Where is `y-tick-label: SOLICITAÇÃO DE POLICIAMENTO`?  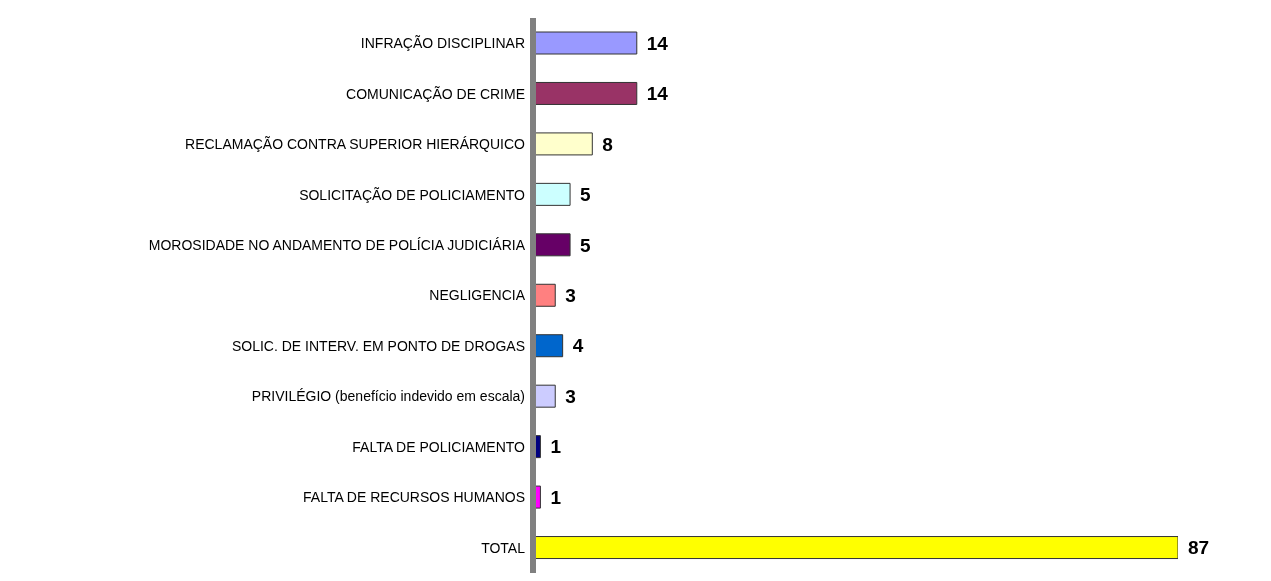
y-tick-label: SOLICITAÇÃO DE POLICIAMENTO is located at coordinates (412, 194).